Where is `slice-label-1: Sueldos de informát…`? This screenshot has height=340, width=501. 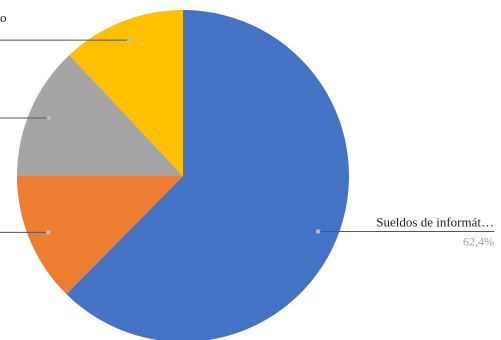 slice-label-1: Sueldos de informát… is located at coordinates (435, 221).